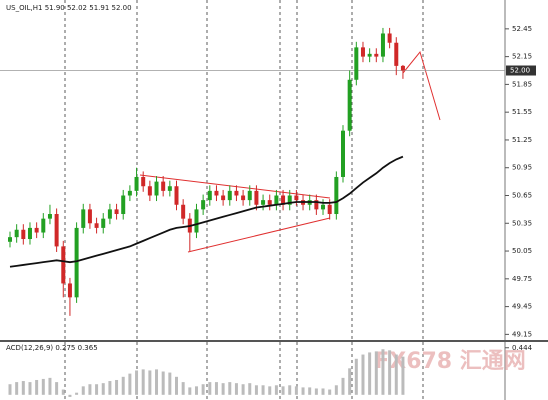 The width and height of the screenshot is (548, 400). I want to click on y-tick-label: 52.15, so click(522, 57).